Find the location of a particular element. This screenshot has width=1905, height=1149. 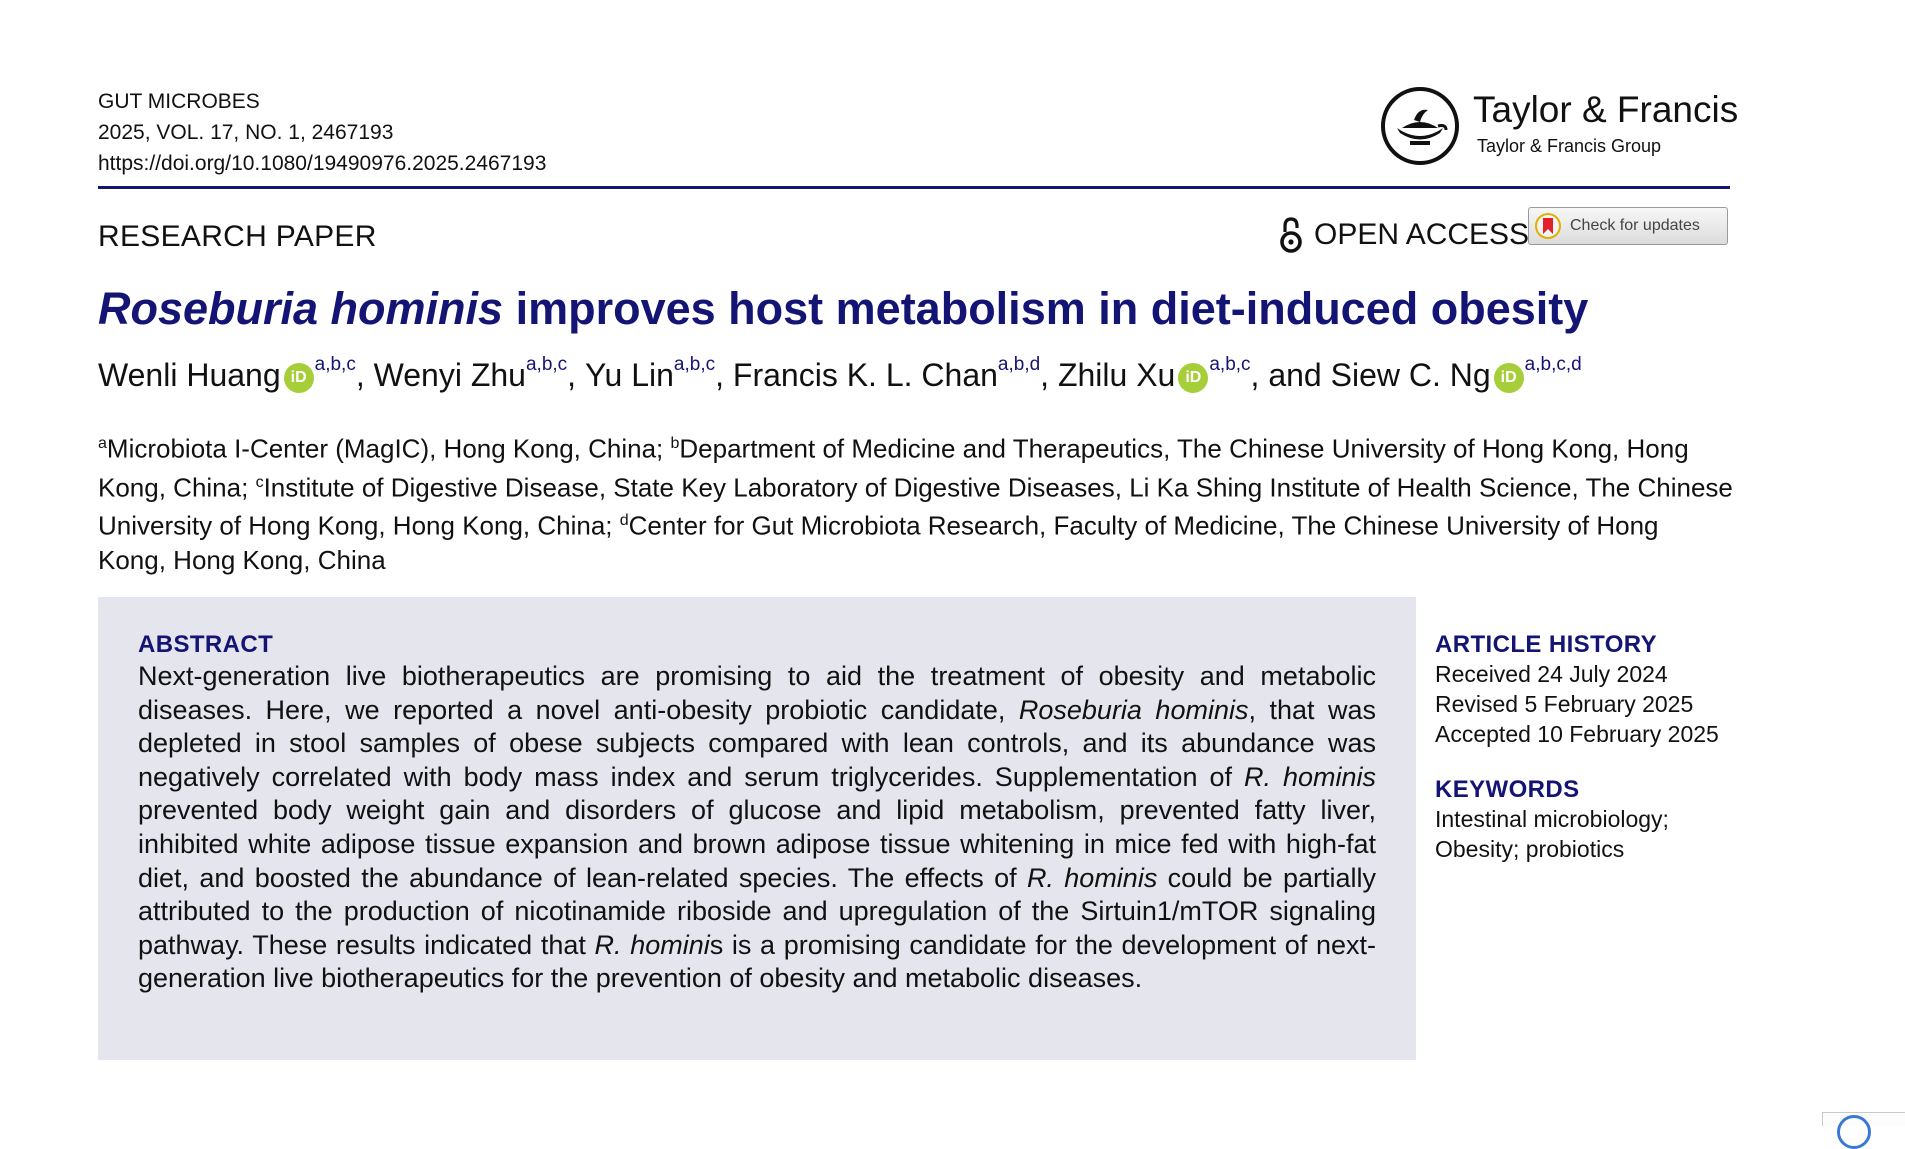

author-entry: Francis K. L. Chan a,b,d, is located at coordinates (895, 374).